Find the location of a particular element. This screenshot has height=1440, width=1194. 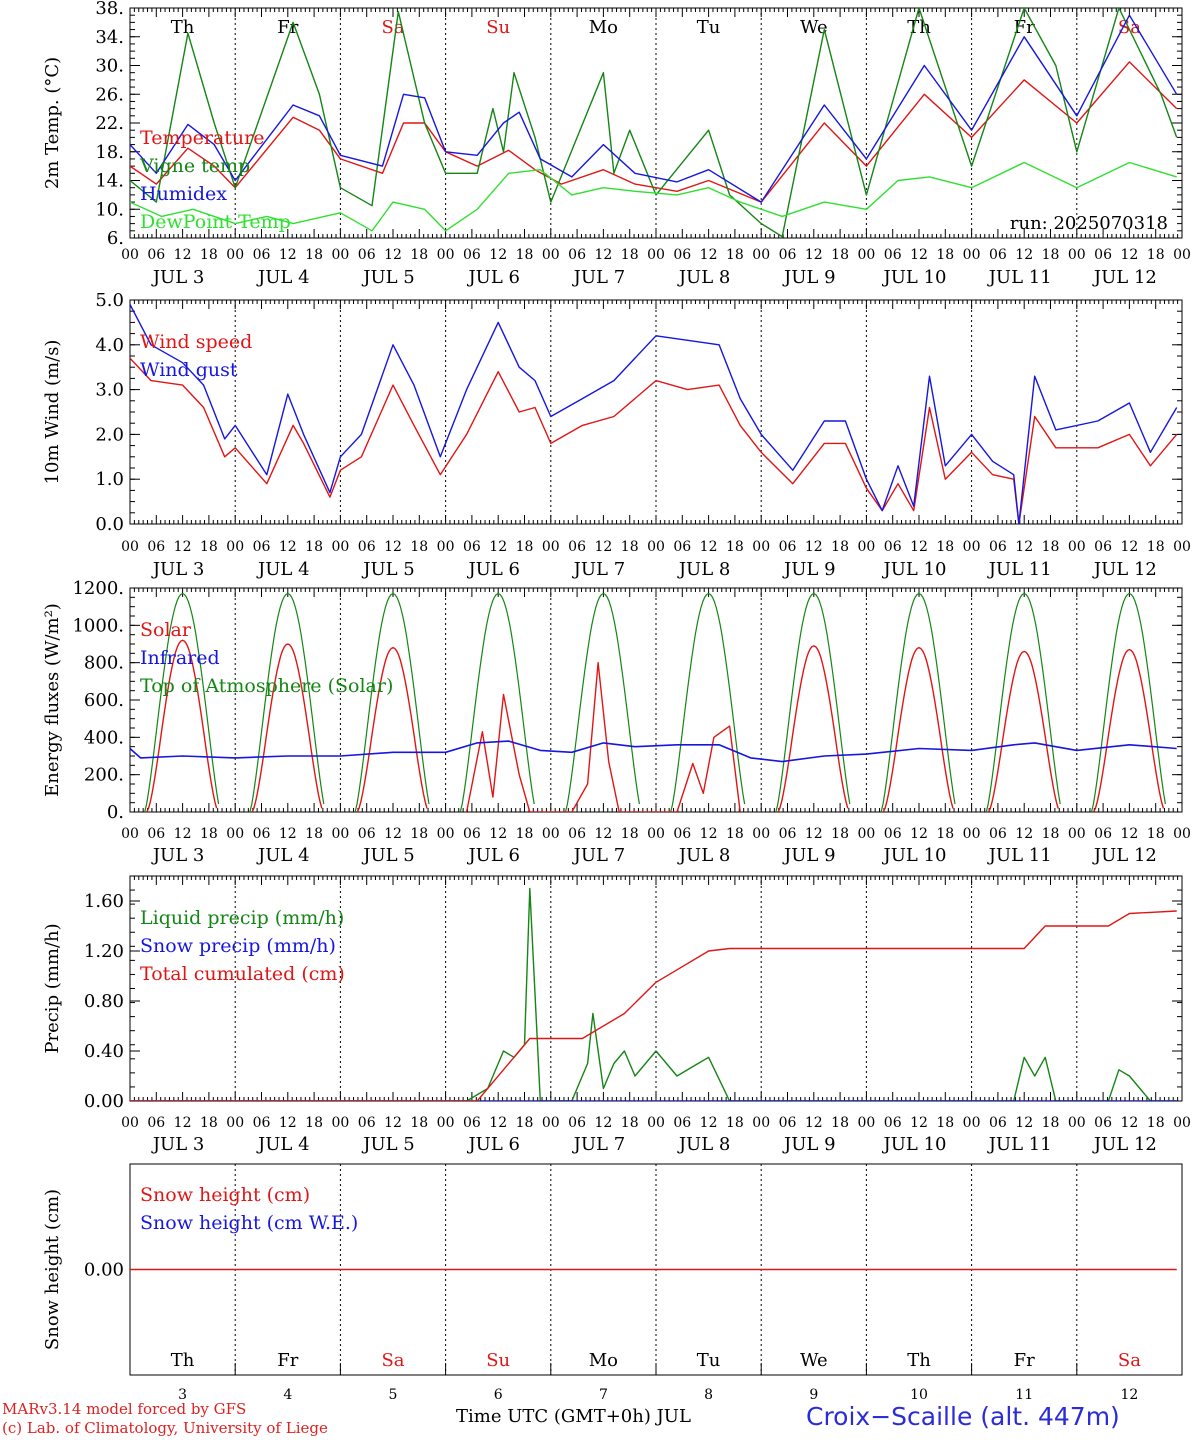

legend-entry: Snow height (cm W.E.) is located at coordinates (249, 1223).